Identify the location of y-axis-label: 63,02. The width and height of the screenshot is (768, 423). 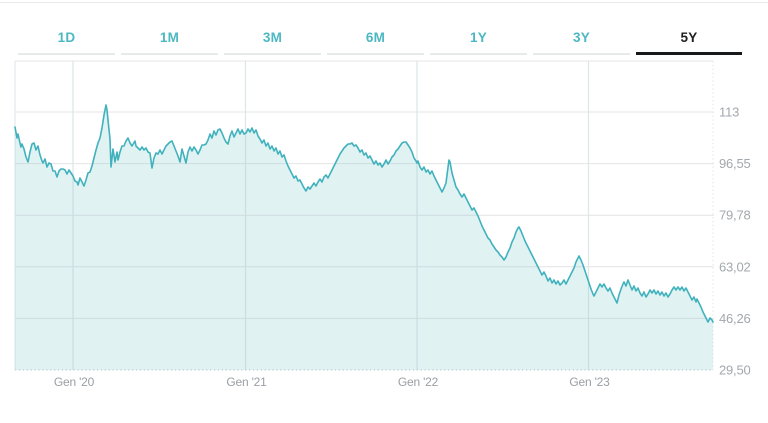
(735, 266).